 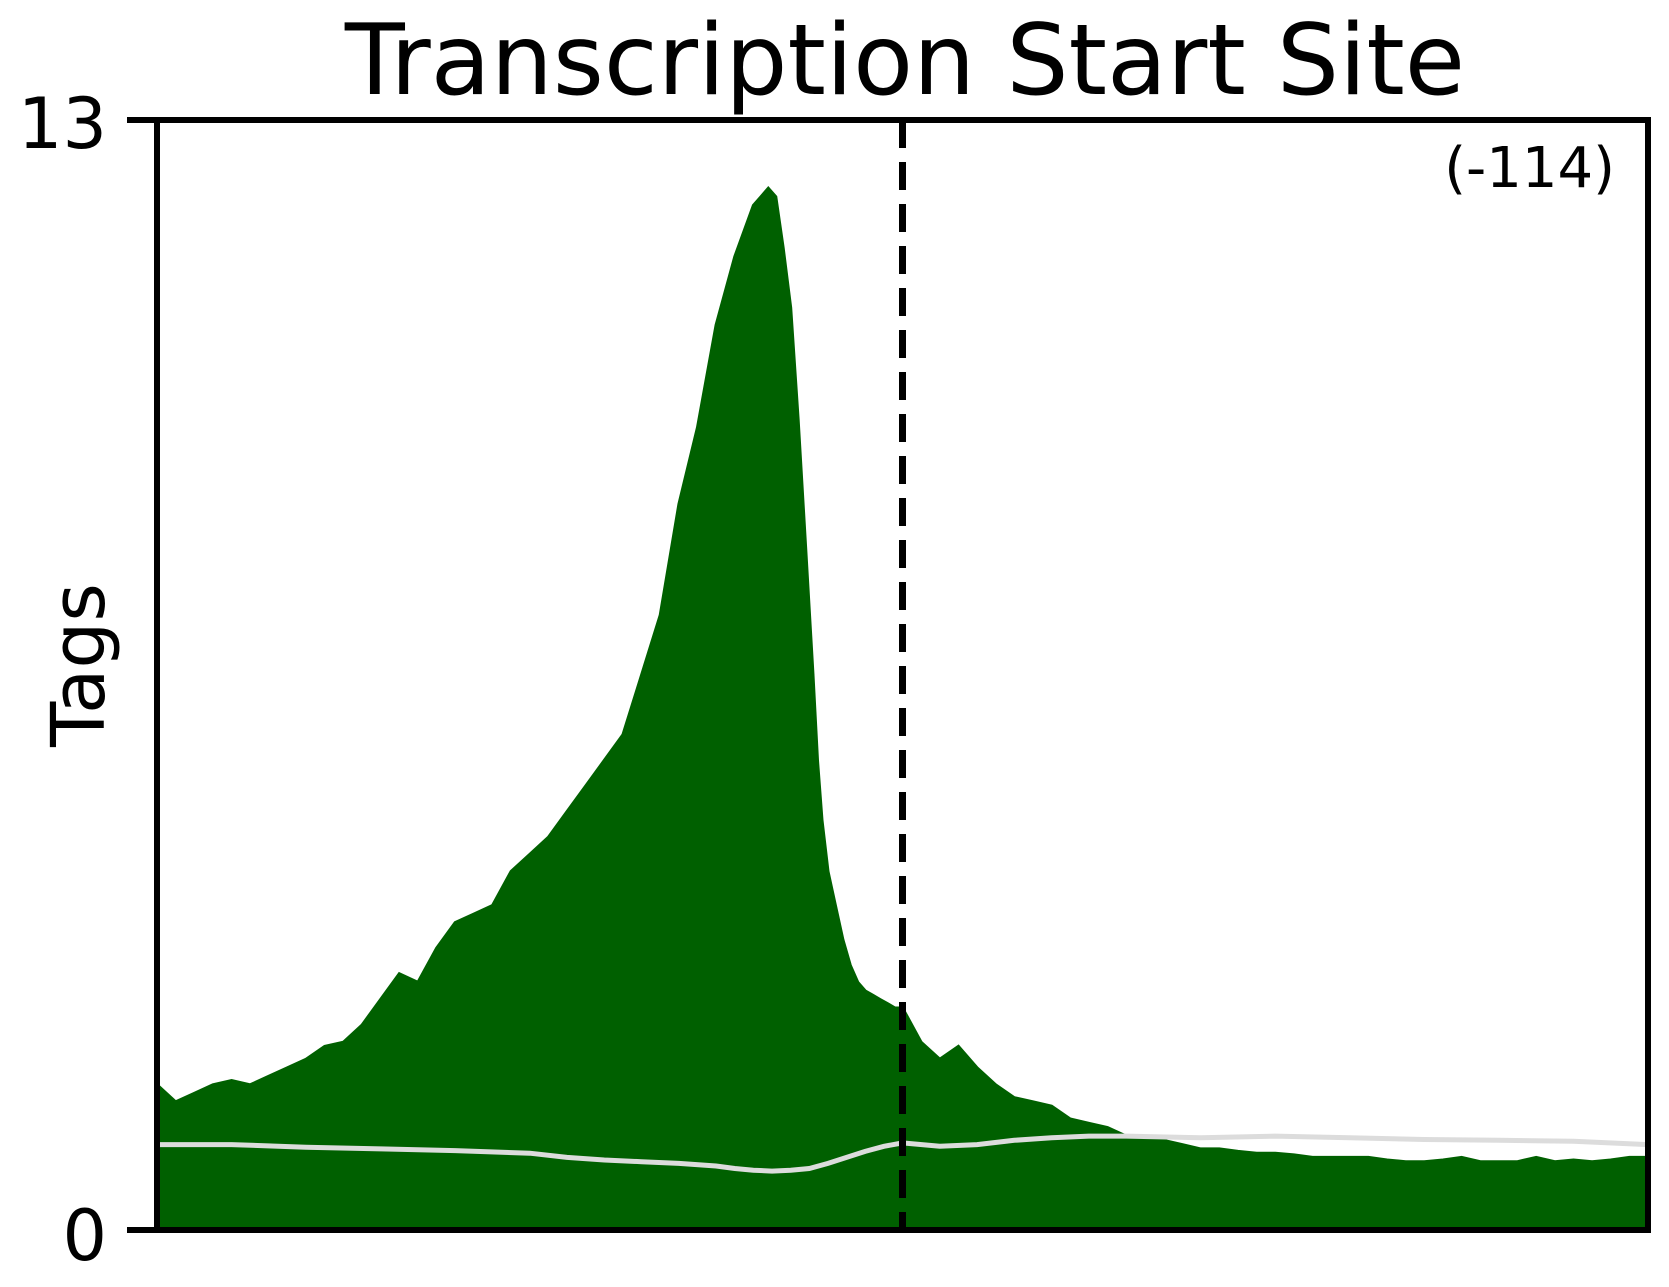 What do you see at coordinates (84, 1236) in the screenshot?
I see `y-tick-label-bottom: 0` at bounding box center [84, 1236].